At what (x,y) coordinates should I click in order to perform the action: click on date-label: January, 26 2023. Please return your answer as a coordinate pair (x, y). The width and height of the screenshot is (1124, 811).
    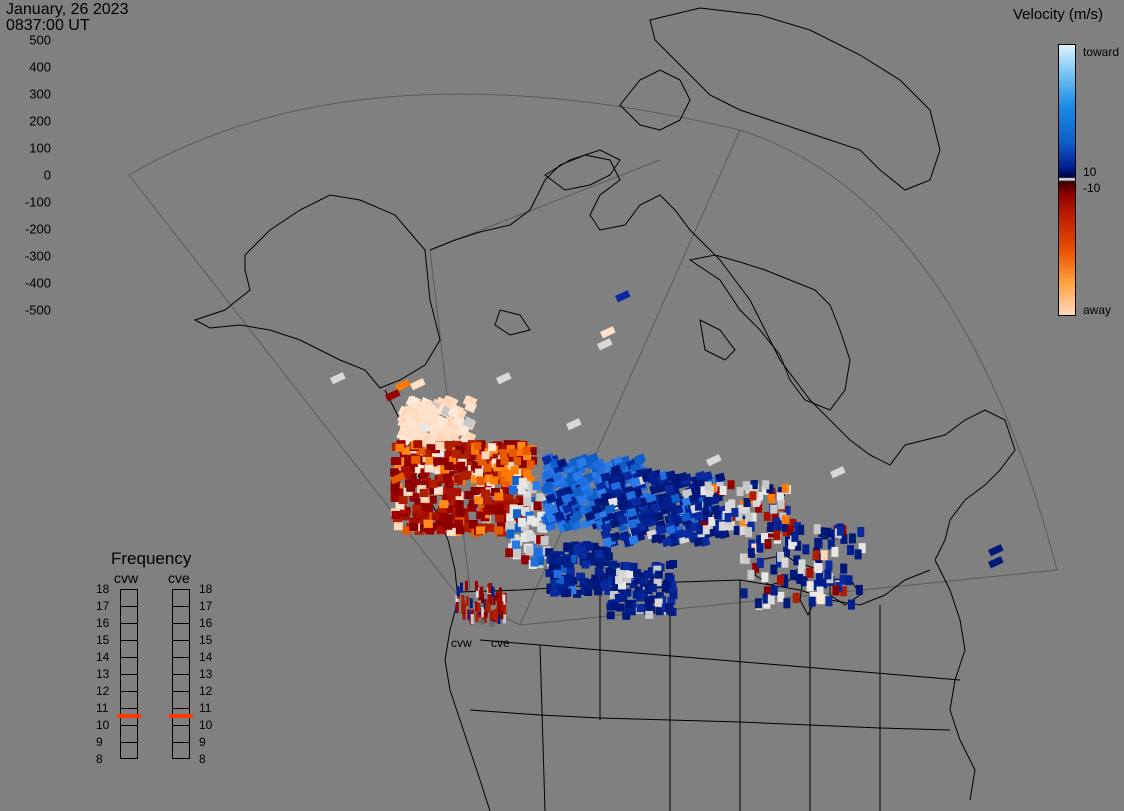
    Looking at the image, I should click on (67, 9).